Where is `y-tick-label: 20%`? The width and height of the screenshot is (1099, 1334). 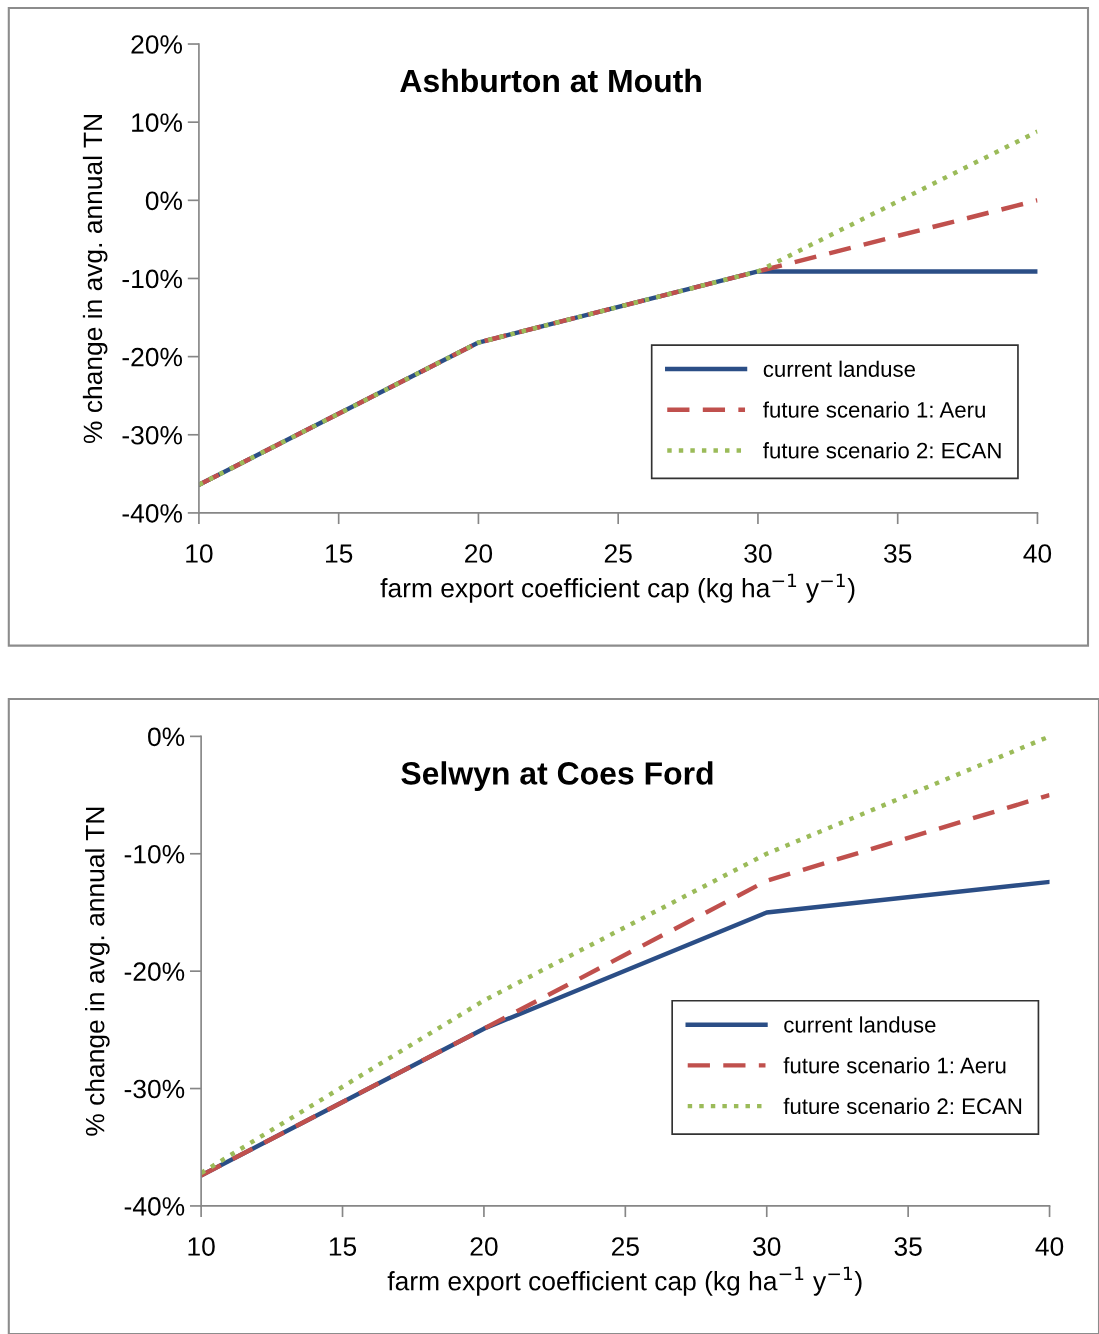 y-tick-label: 20% is located at coordinates (157, 44).